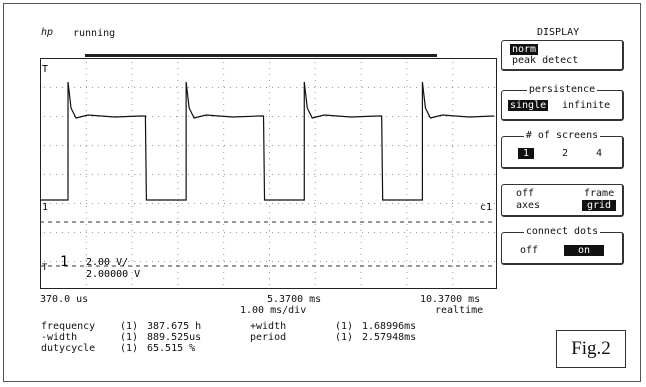  I want to click on meas-label: dutycycle, so click(68, 348).